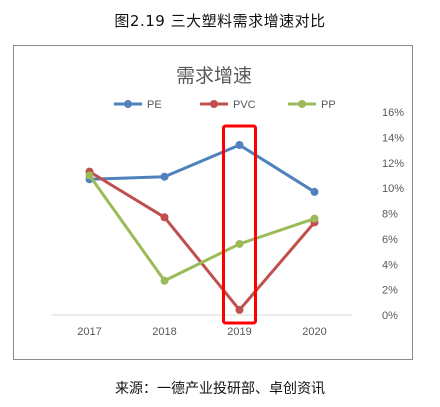  I want to click on highlight-box, so click(239, 224).